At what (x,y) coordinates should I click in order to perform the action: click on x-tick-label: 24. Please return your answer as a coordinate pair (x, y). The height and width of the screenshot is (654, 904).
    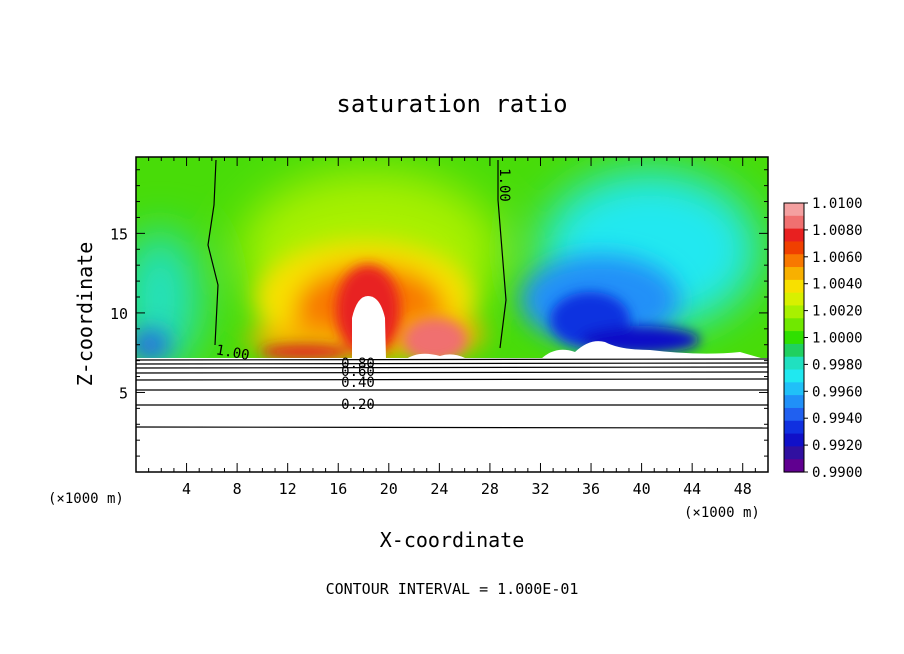
    Looking at the image, I should click on (439, 489).